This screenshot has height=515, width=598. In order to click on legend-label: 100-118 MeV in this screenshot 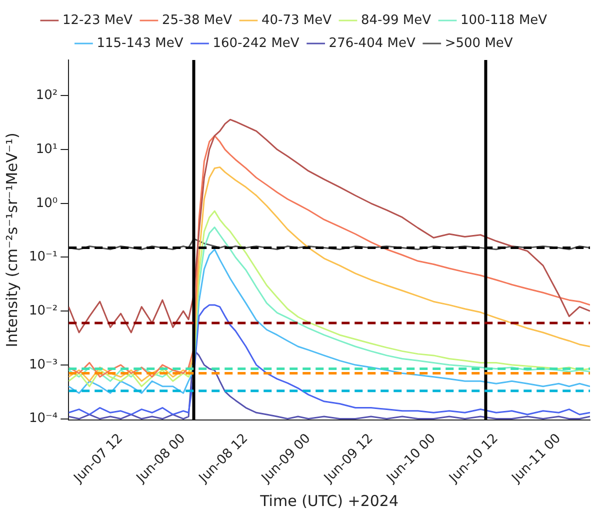, I will do `click(504, 20)`.